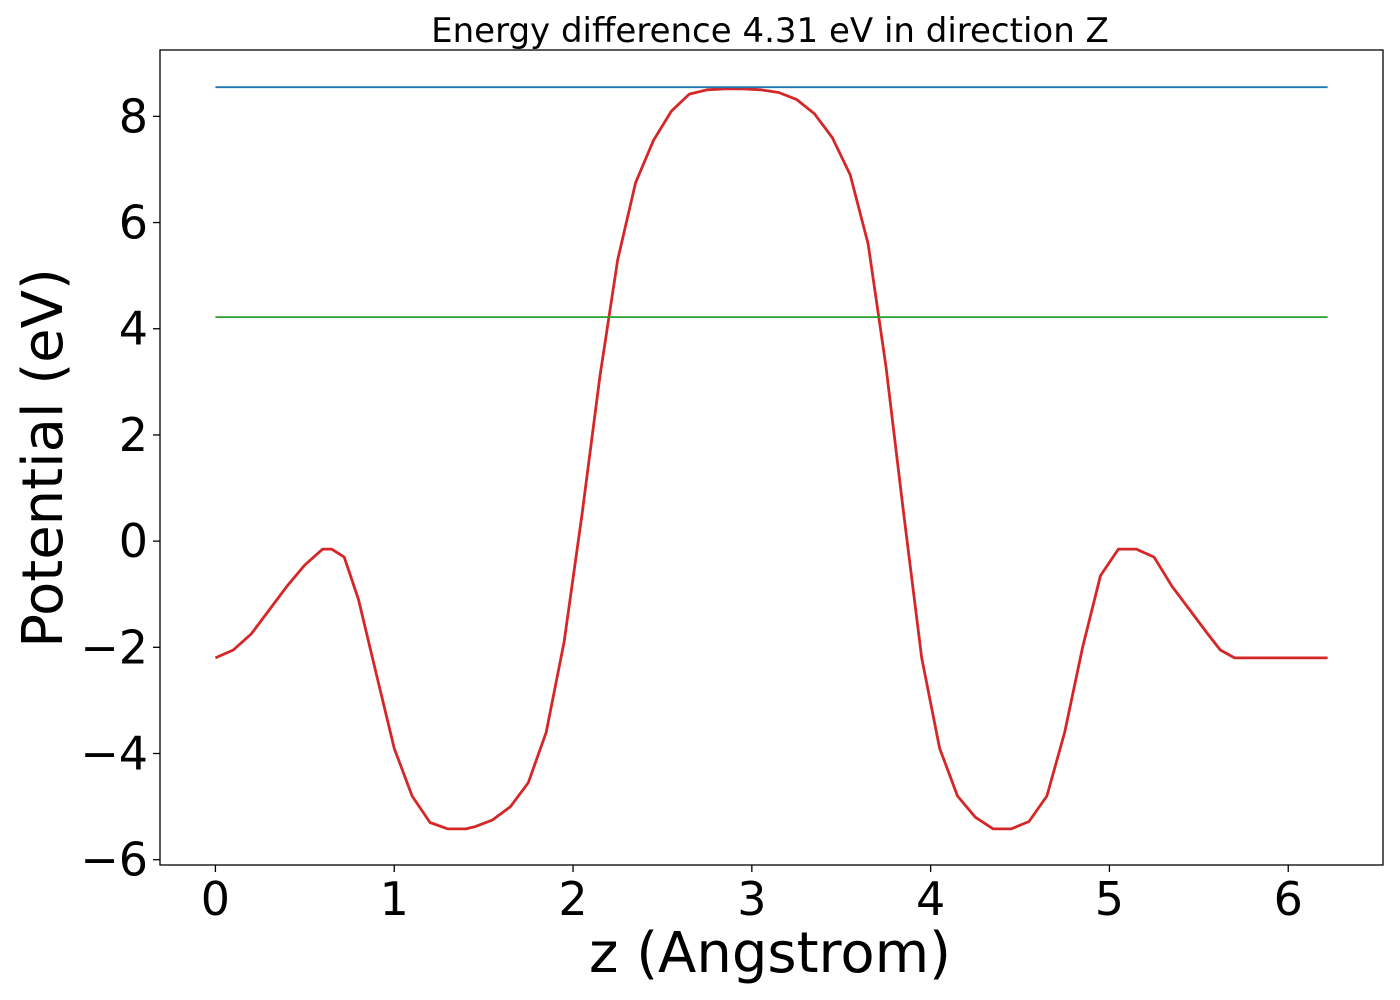 The image size is (1400, 1000). I want to click on x-tick-label: 6, so click(1288, 899).